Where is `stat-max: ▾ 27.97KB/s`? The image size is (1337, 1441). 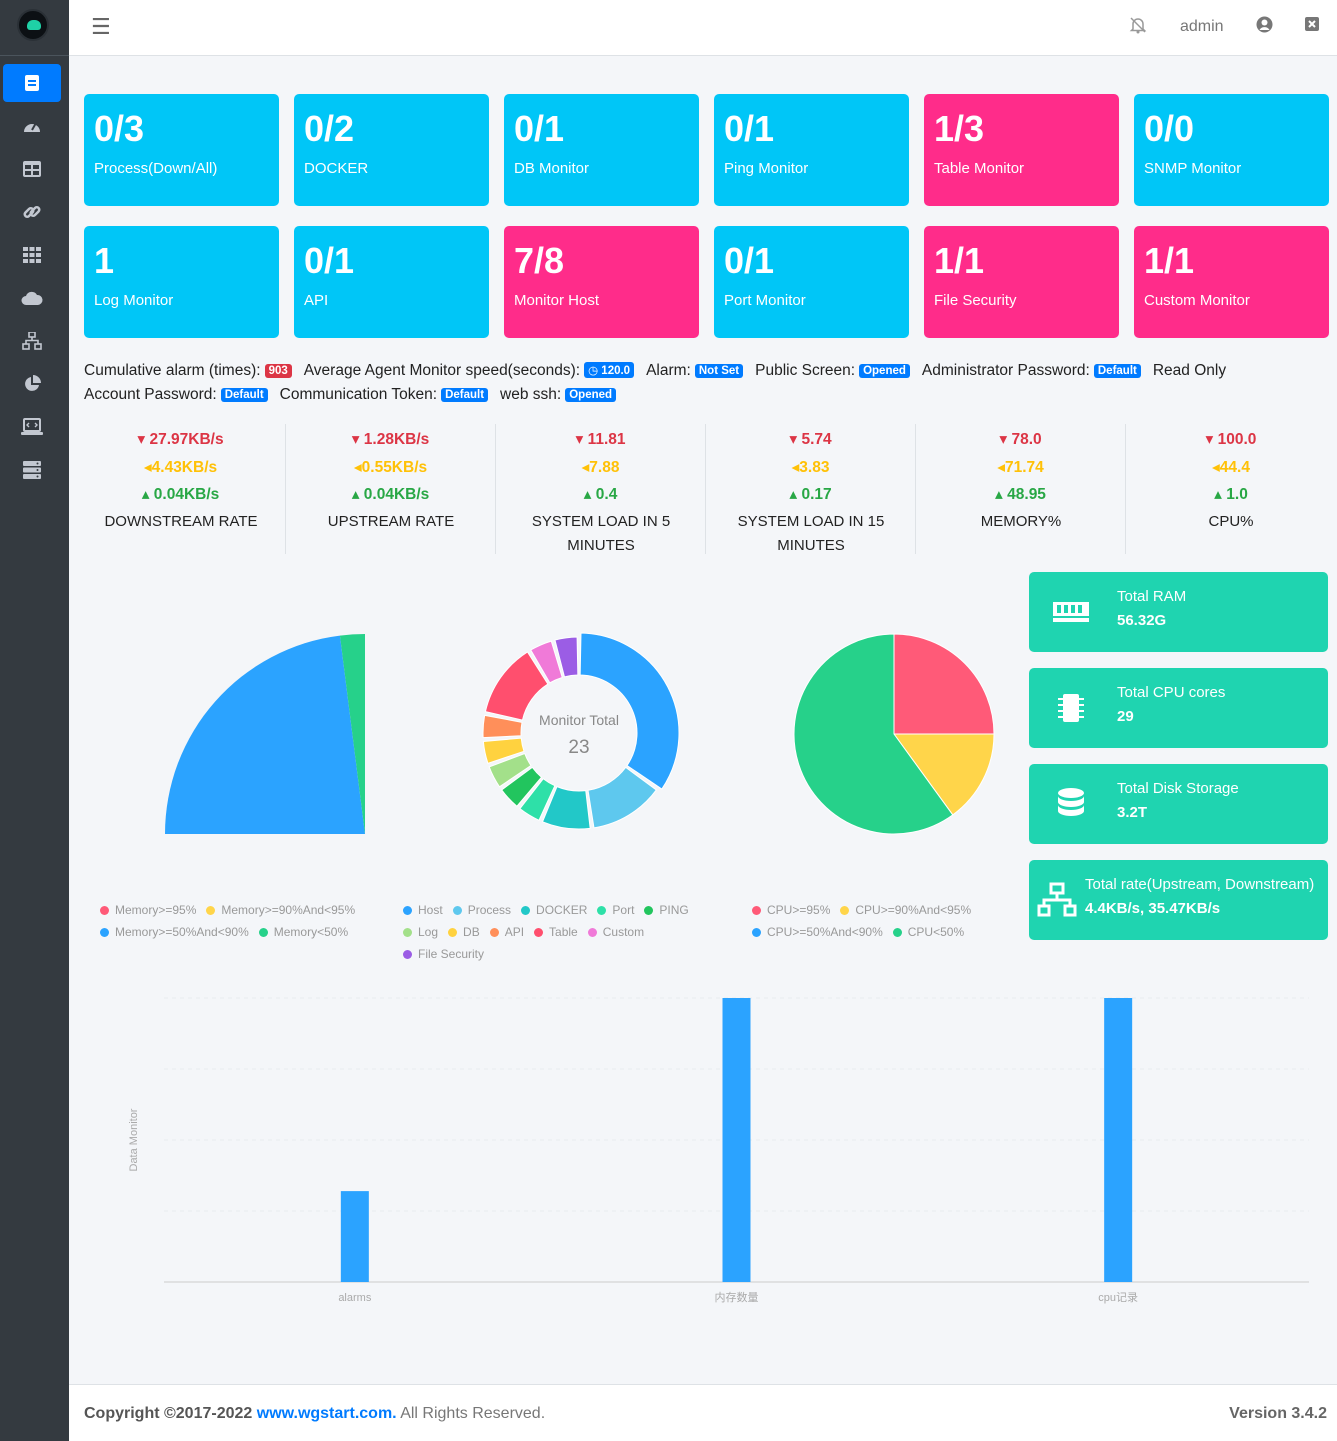
stat-max: ▾ 27.97KB/s is located at coordinates (180, 439).